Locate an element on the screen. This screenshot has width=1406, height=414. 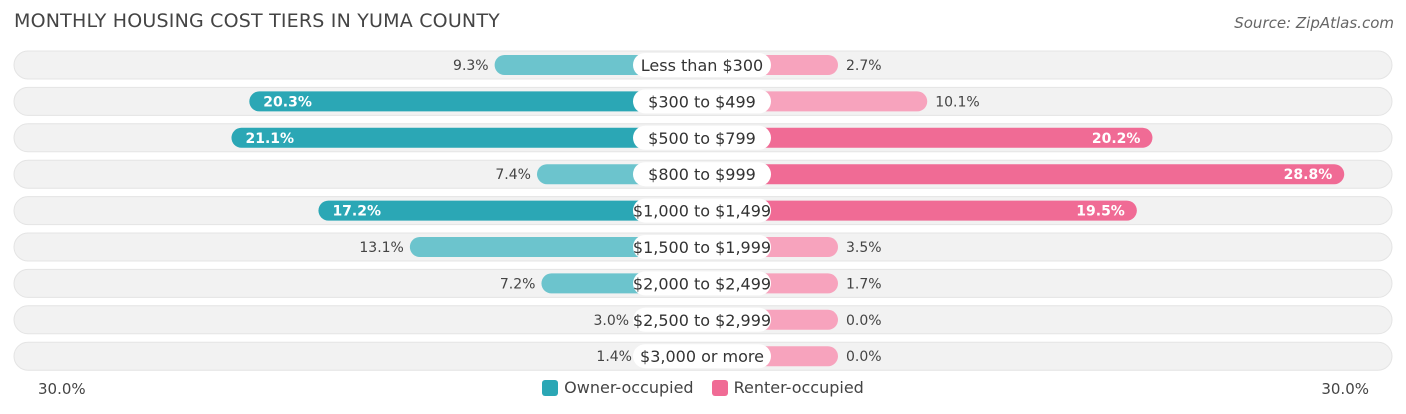
category-label: Less than $300 is located at coordinates (702, 65).